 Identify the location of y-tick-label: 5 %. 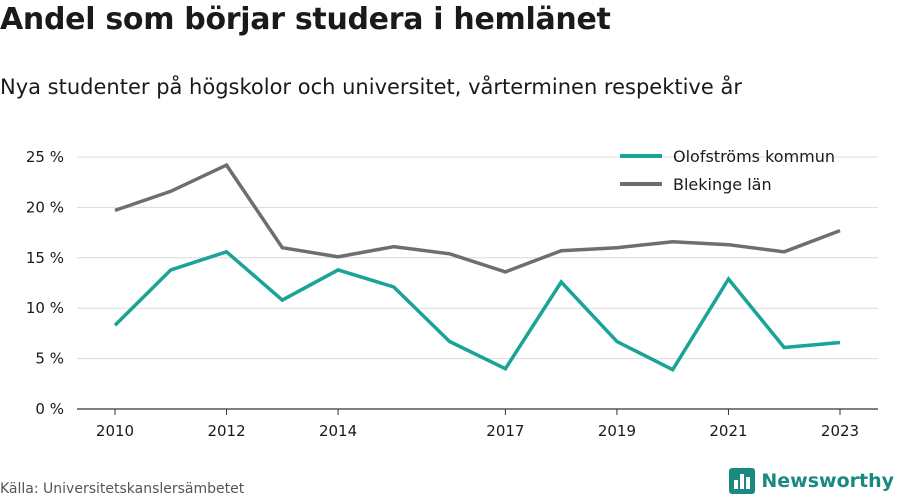
(49, 359).